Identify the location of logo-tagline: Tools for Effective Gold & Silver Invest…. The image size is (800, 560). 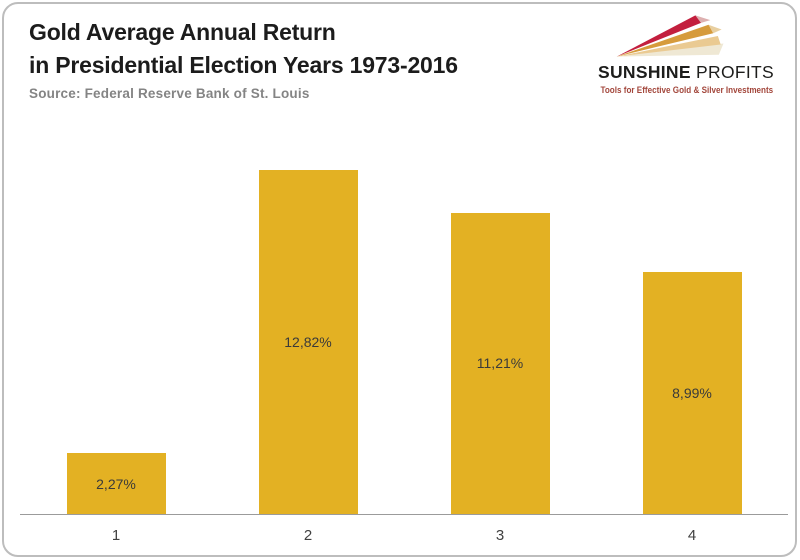
(687, 90).